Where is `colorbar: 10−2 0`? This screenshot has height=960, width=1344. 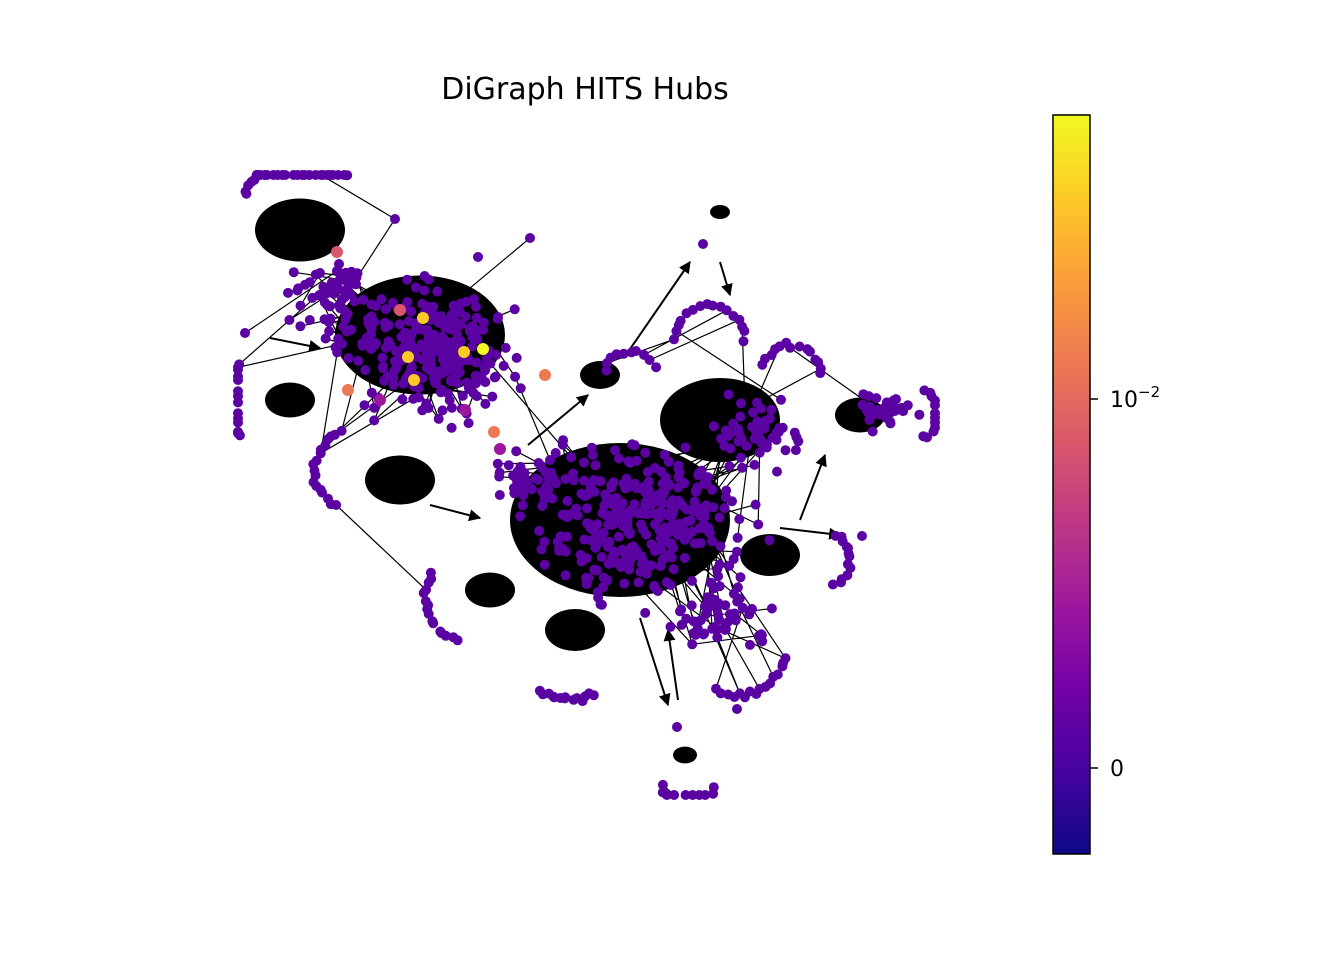
colorbar: 10−2 0 is located at coordinates (1106, 484).